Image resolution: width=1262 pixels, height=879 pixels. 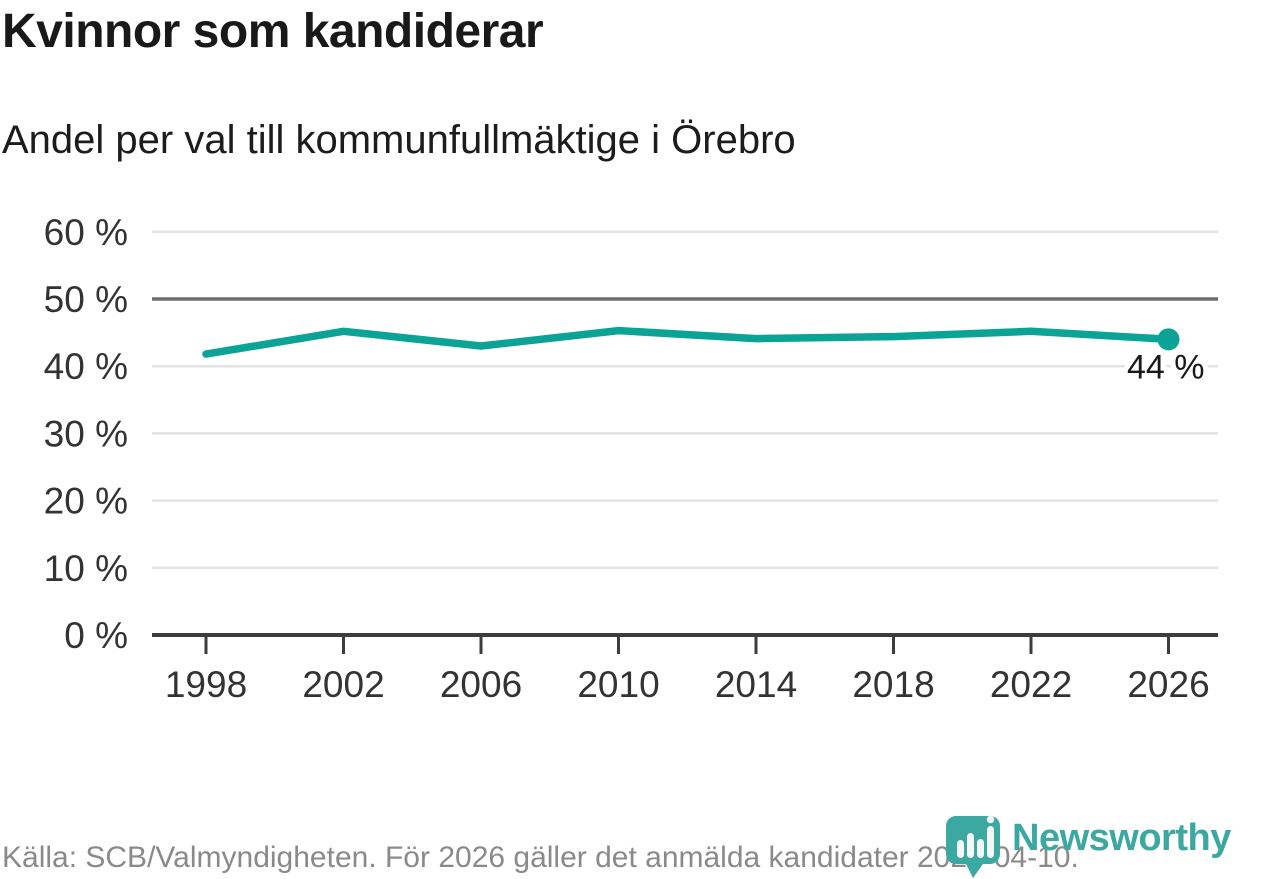 What do you see at coordinates (481, 684) in the screenshot?
I see `x-tick-label-2006: 2006` at bounding box center [481, 684].